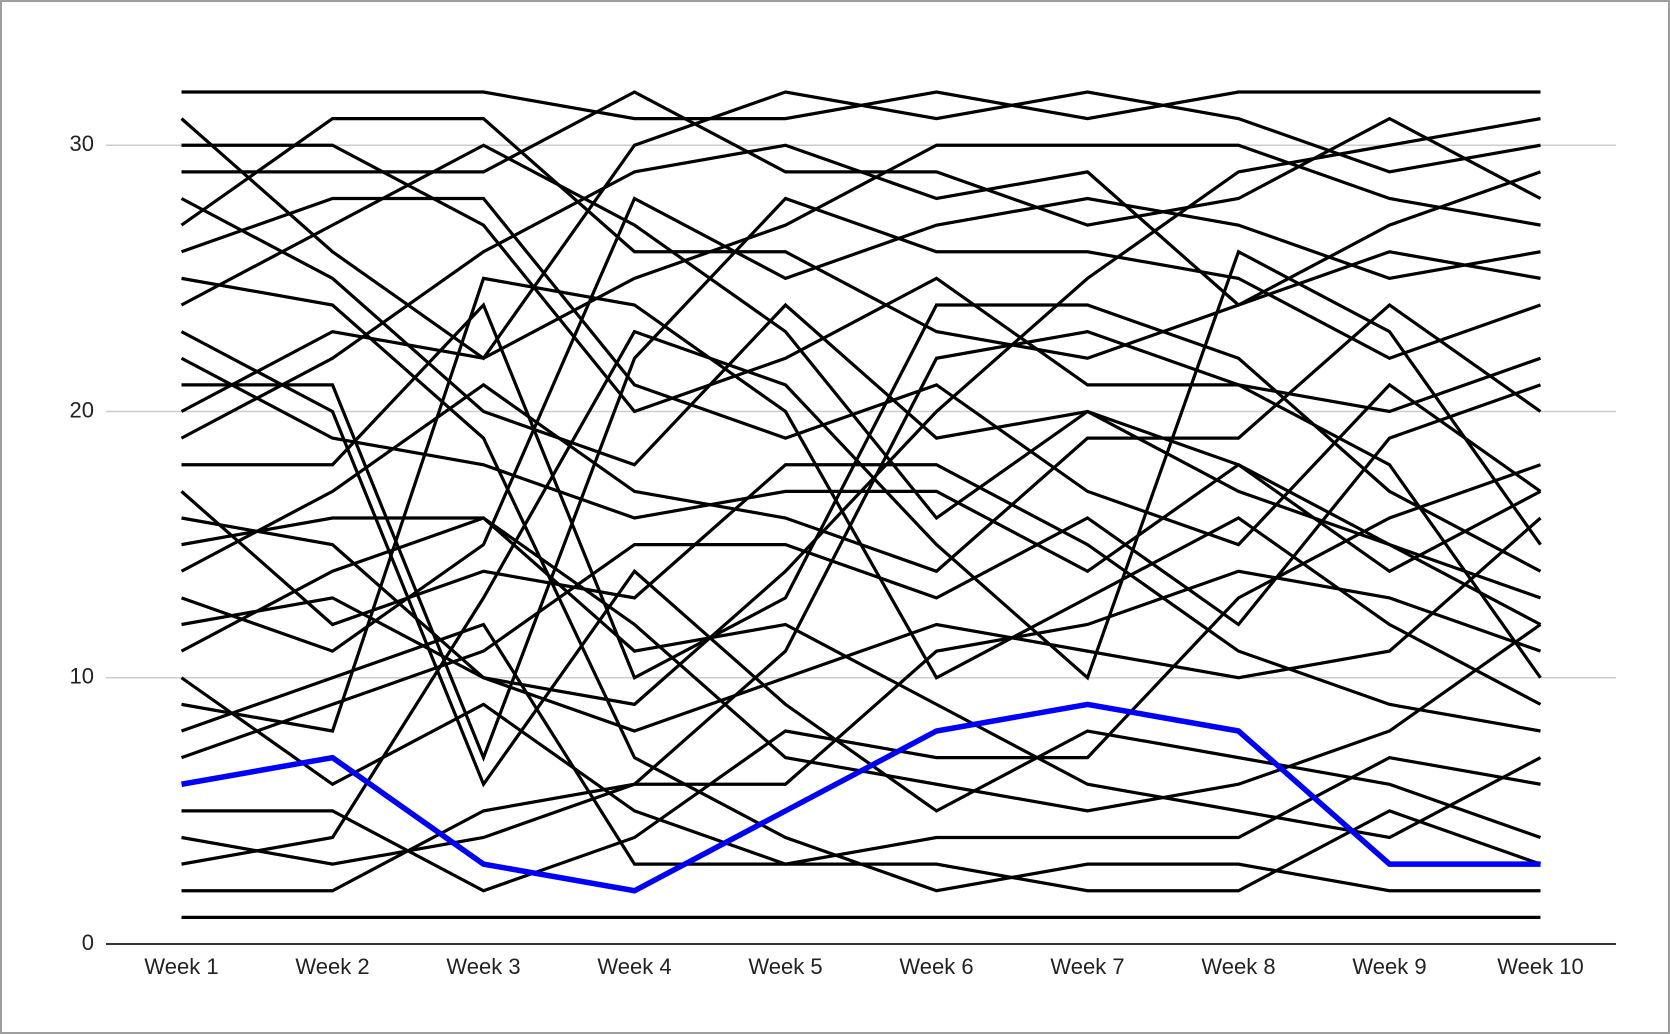 The height and width of the screenshot is (1034, 1670). Describe the element at coordinates (634, 966) in the screenshot. I see `x-tick-label: Week 4` at that location.